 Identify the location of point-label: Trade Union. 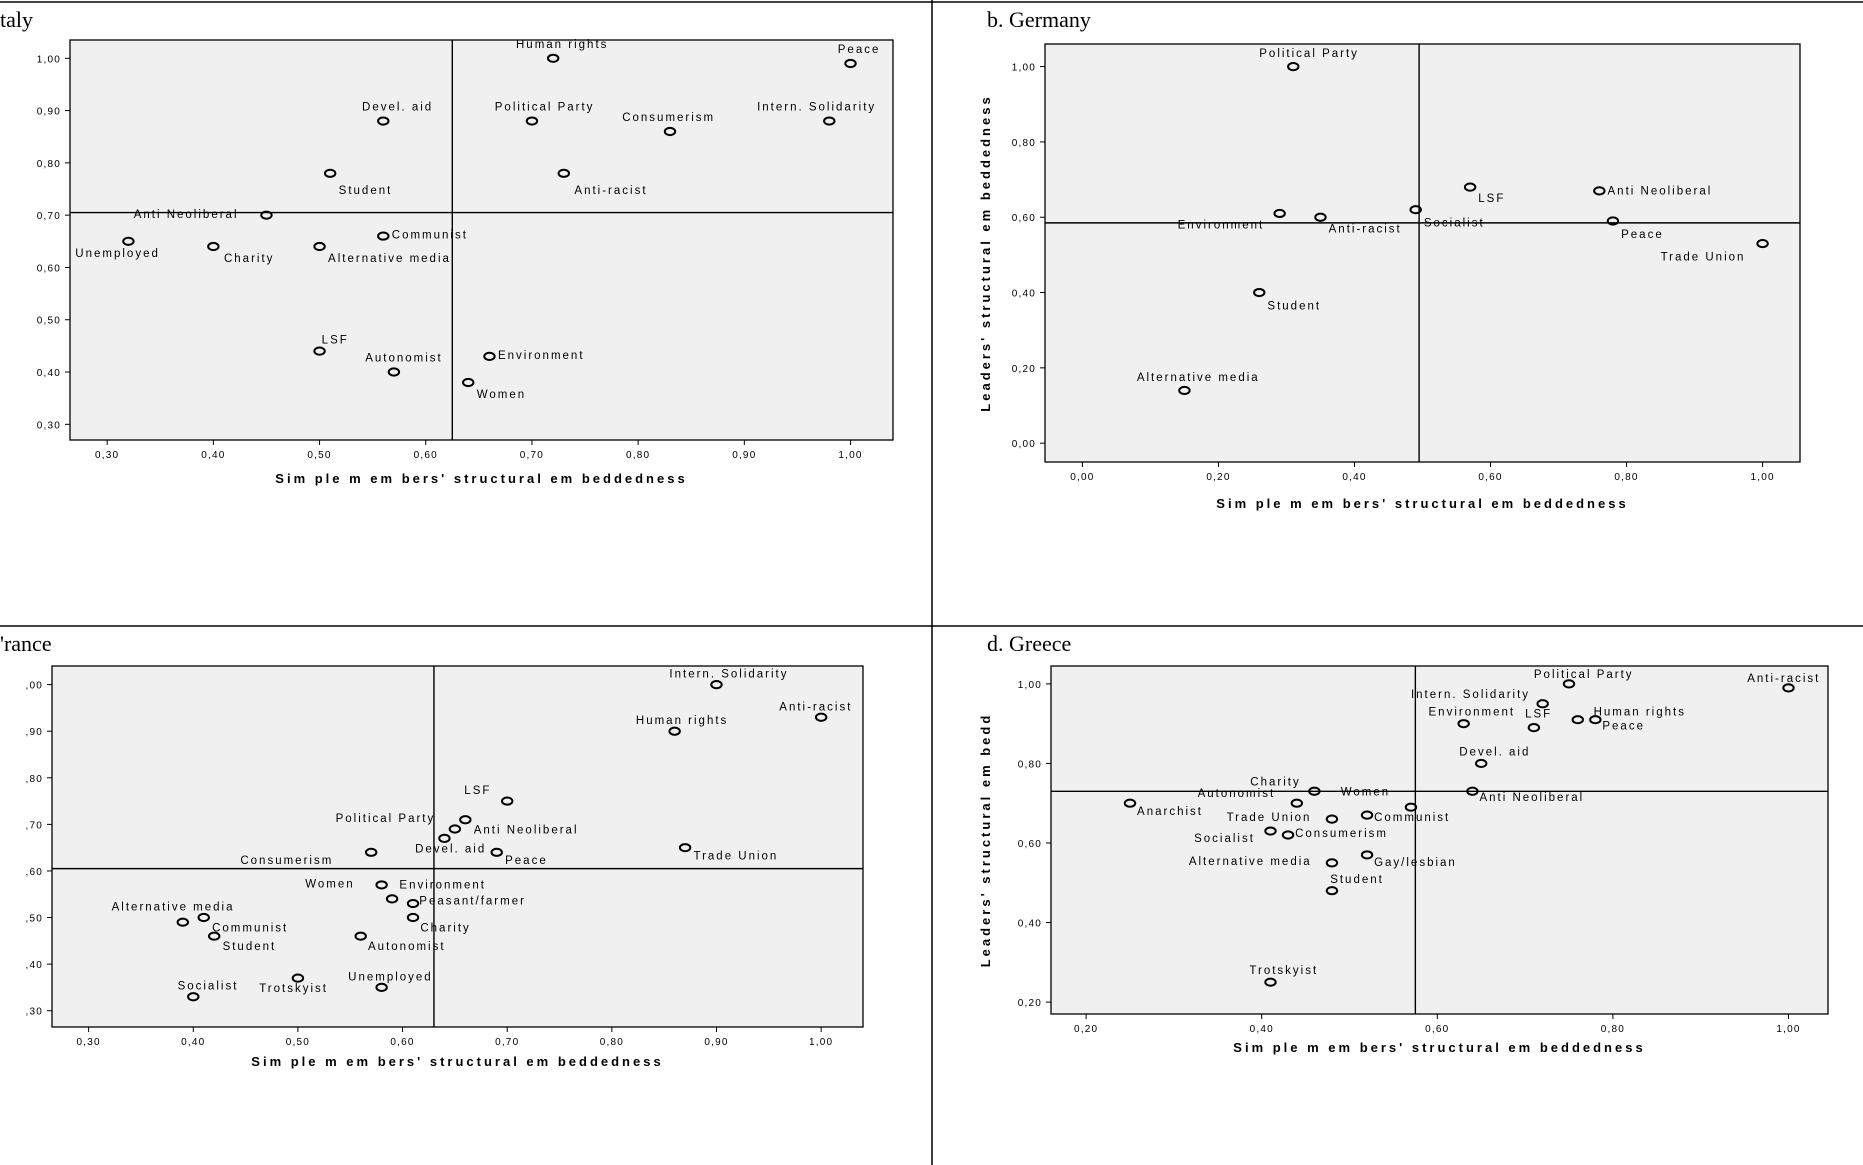
(1269, 818).